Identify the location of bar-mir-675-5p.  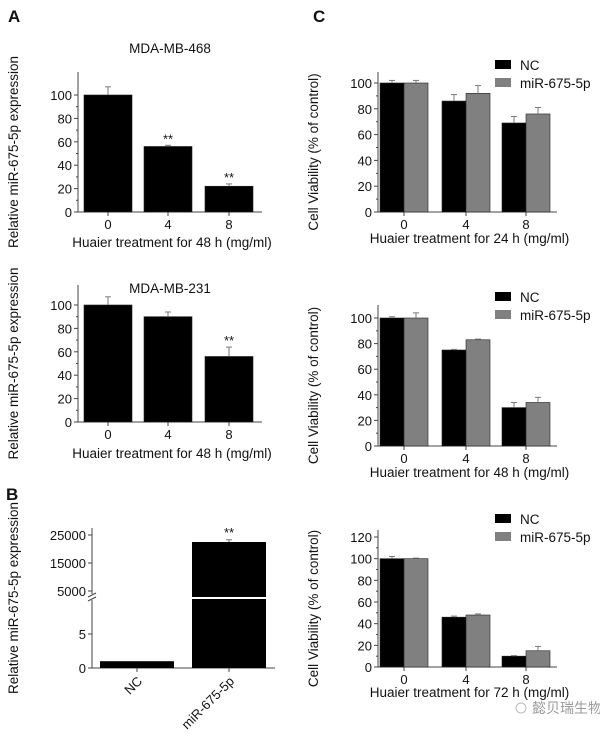
(229, 605).